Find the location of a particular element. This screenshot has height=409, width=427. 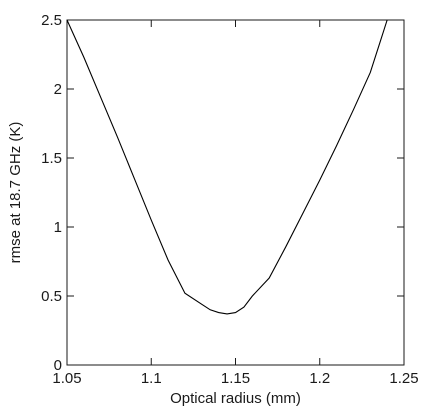

y-tick-label: 2.5 is located at coordinates (51, 20).